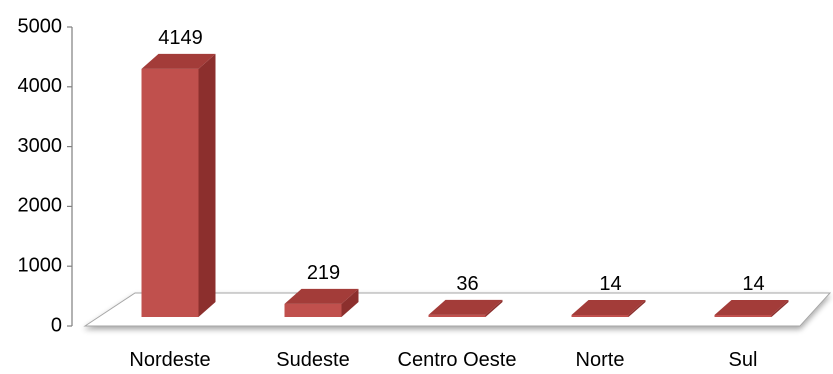 This screenshot has height=374, width=833. Describe the element at coordinates (40, 206) in the screenshot. I see `y-tick-label: 2000` at that location.